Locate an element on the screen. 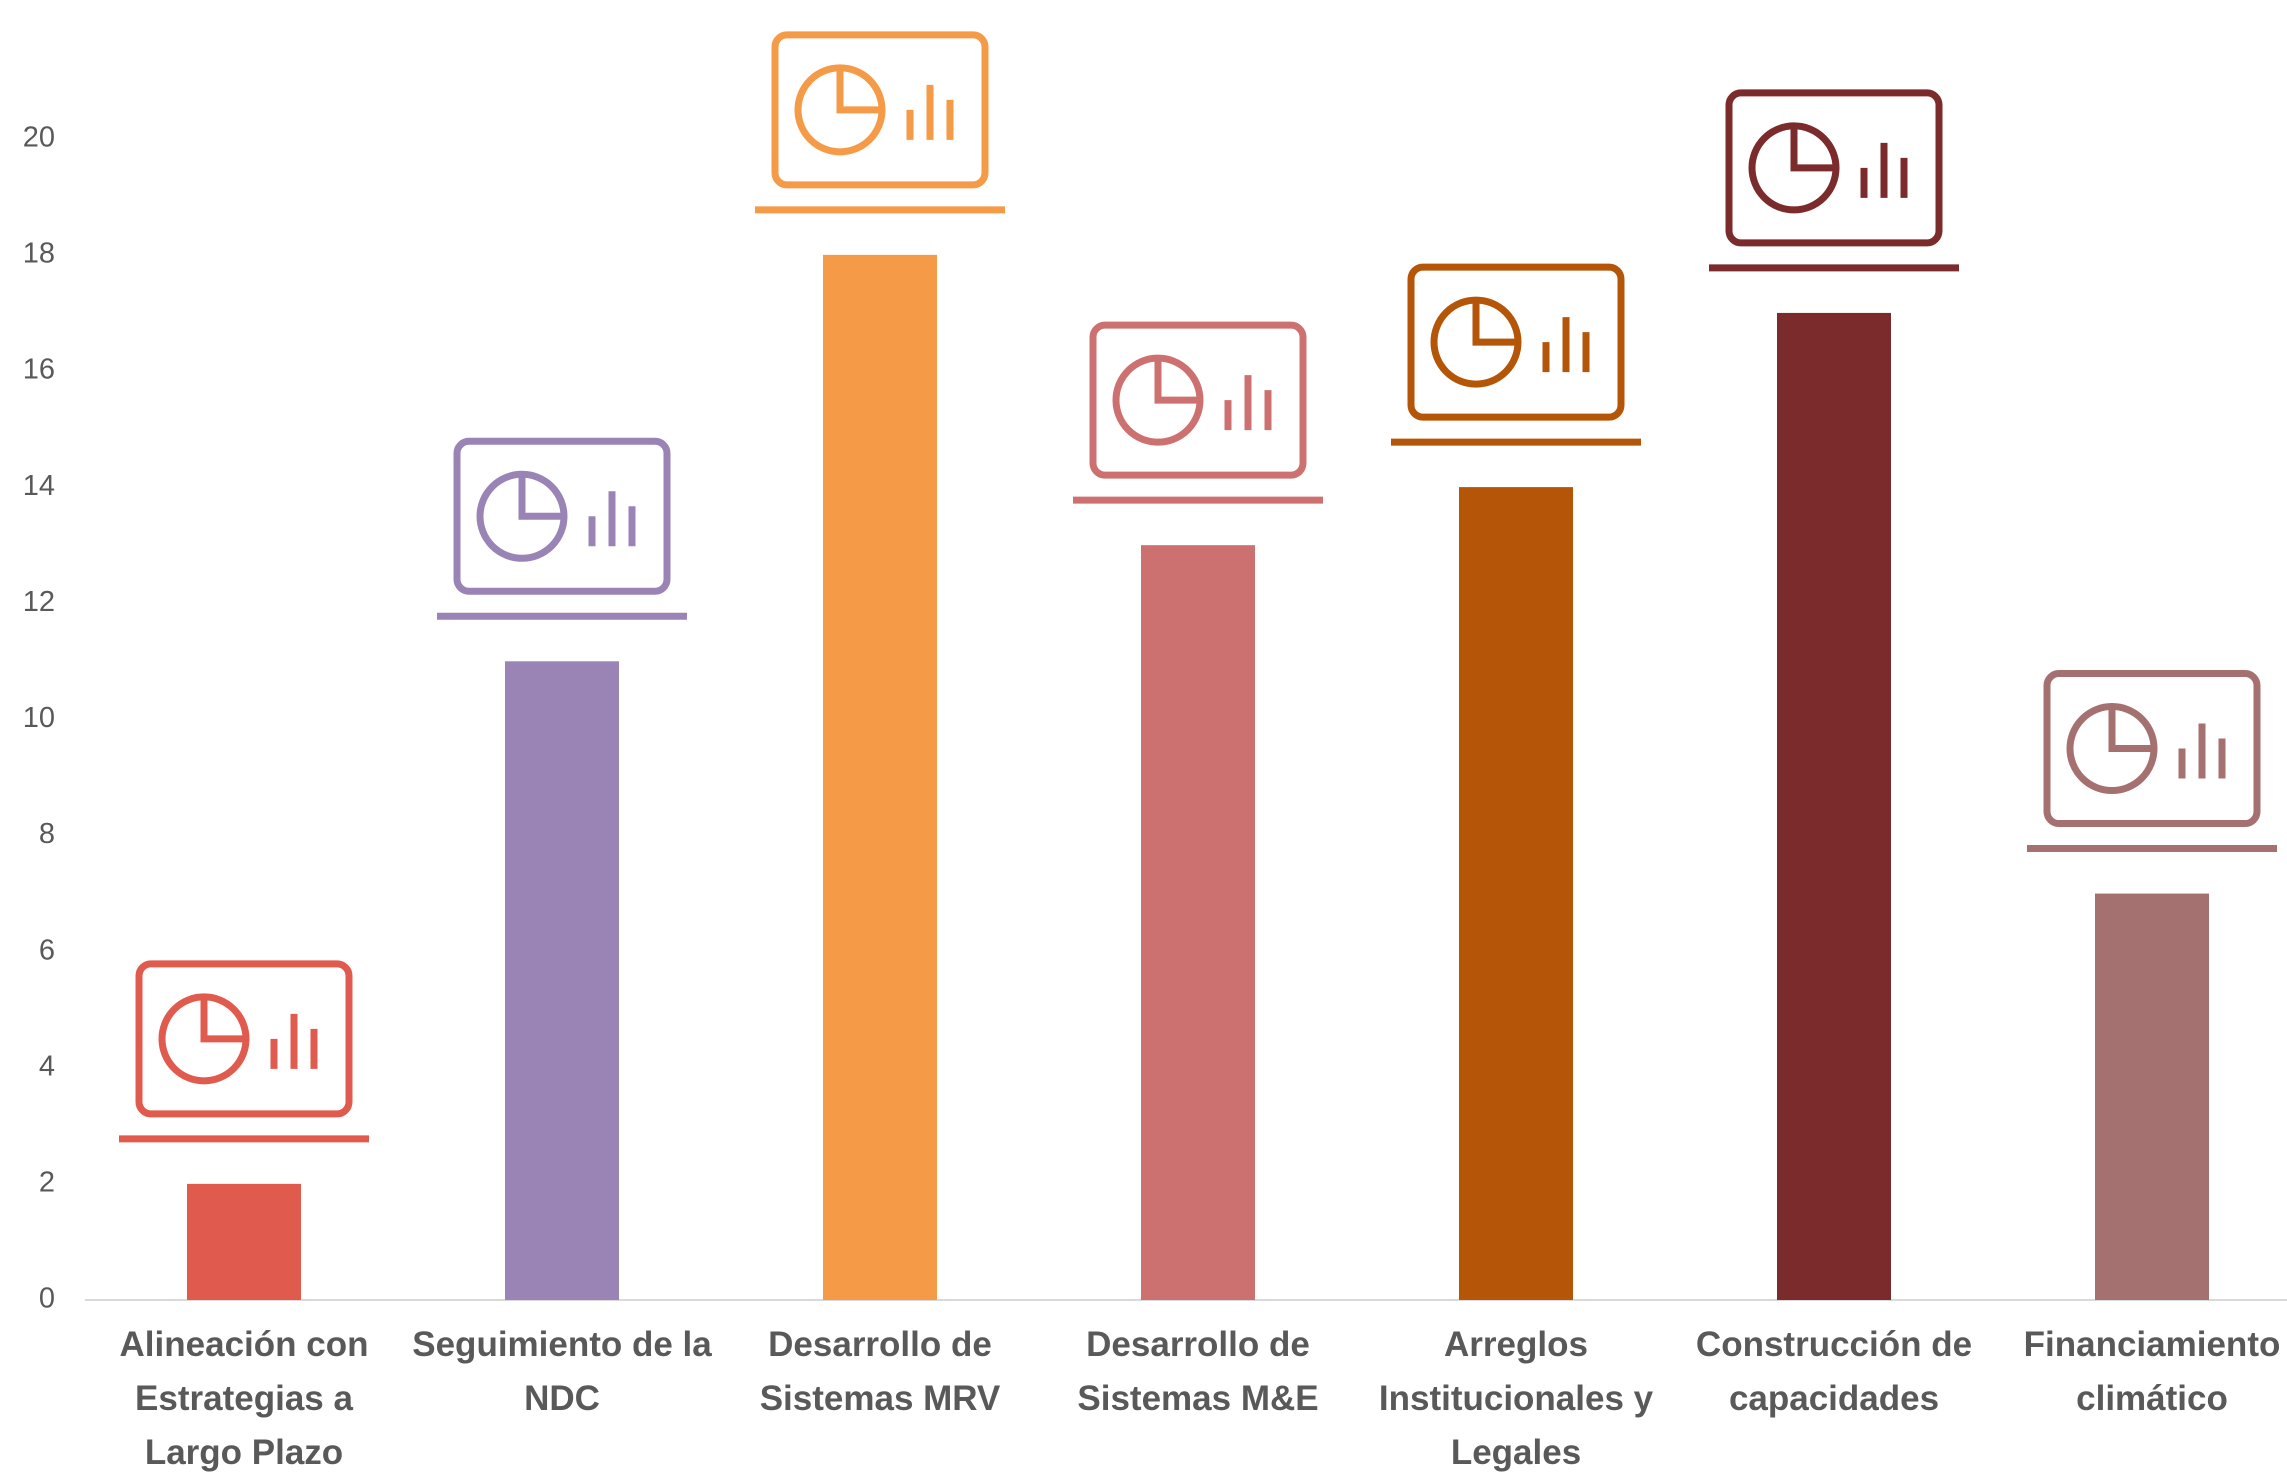 This screenshot has height=1480, width=2287. y-tick-label: 0 is located at coordinates (47, 1299).